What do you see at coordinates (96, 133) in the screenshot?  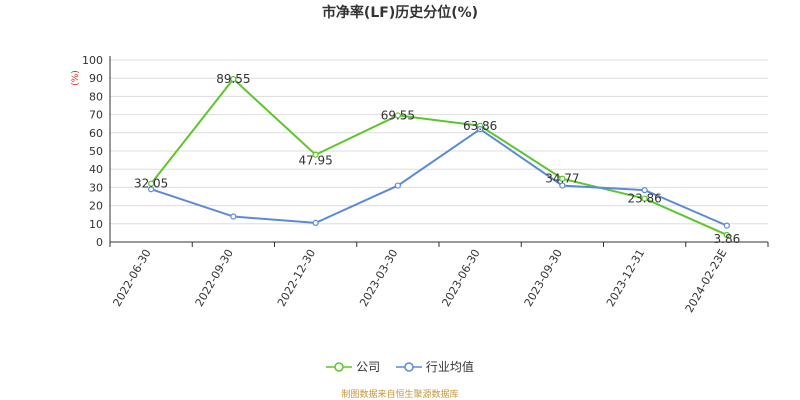 I see `y-tick-label: 60` at bounding box center [96, 133].